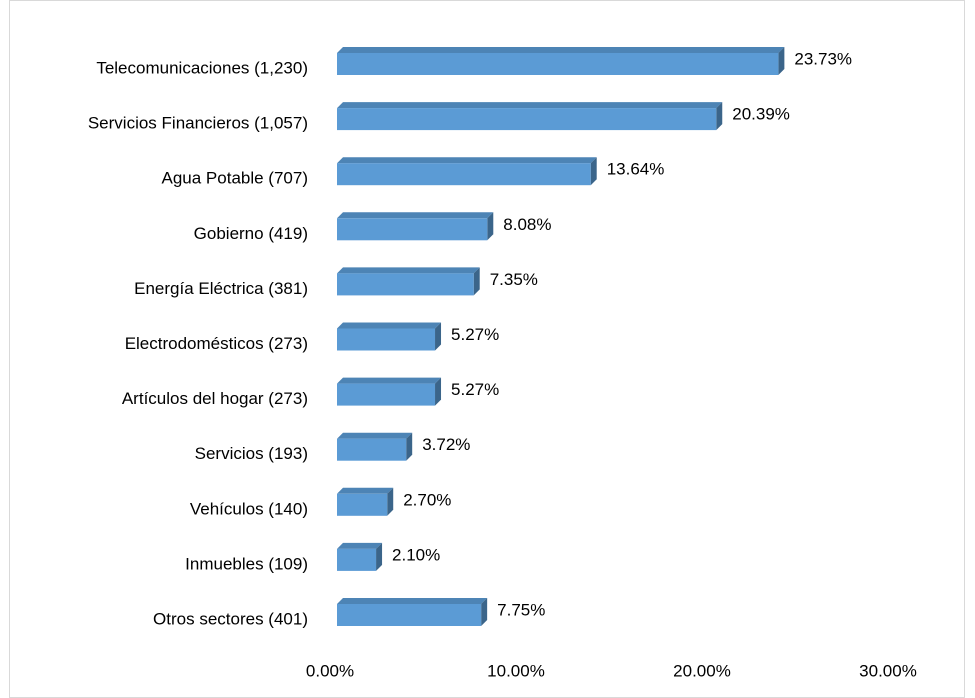 The width and height of the screenshot is (975, 698). Describe the element at coordinates (198, 123) in the screenshot. I see `y-tick-label: Servicios Financieros (1,057)` at that location.